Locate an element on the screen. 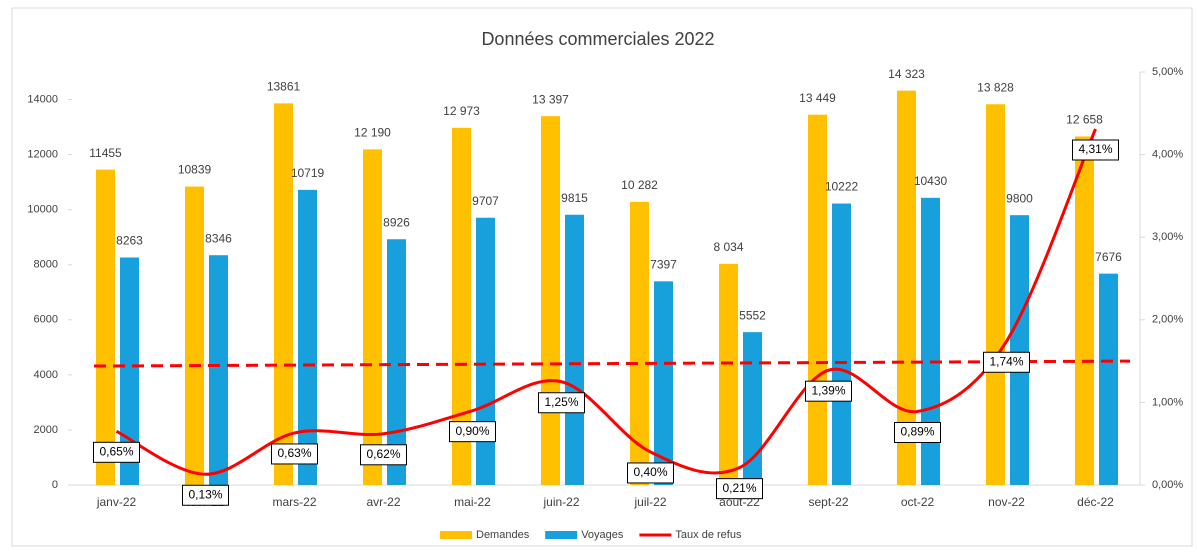 The height and width of the screenshot is (556, 1197). trendline is located at coordinates (612, 363).